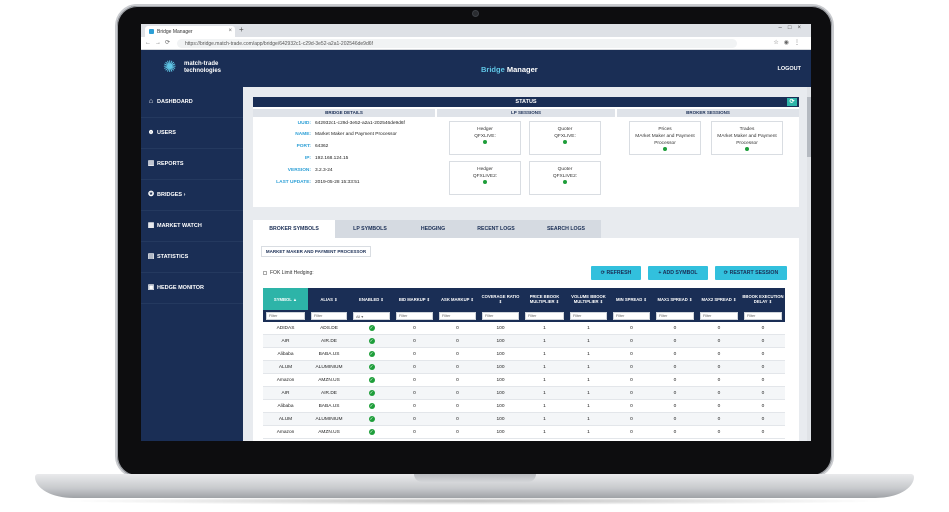  I want to click on col-max2-spread: MAX2 SPREAD ⇕, so click(719, 299).